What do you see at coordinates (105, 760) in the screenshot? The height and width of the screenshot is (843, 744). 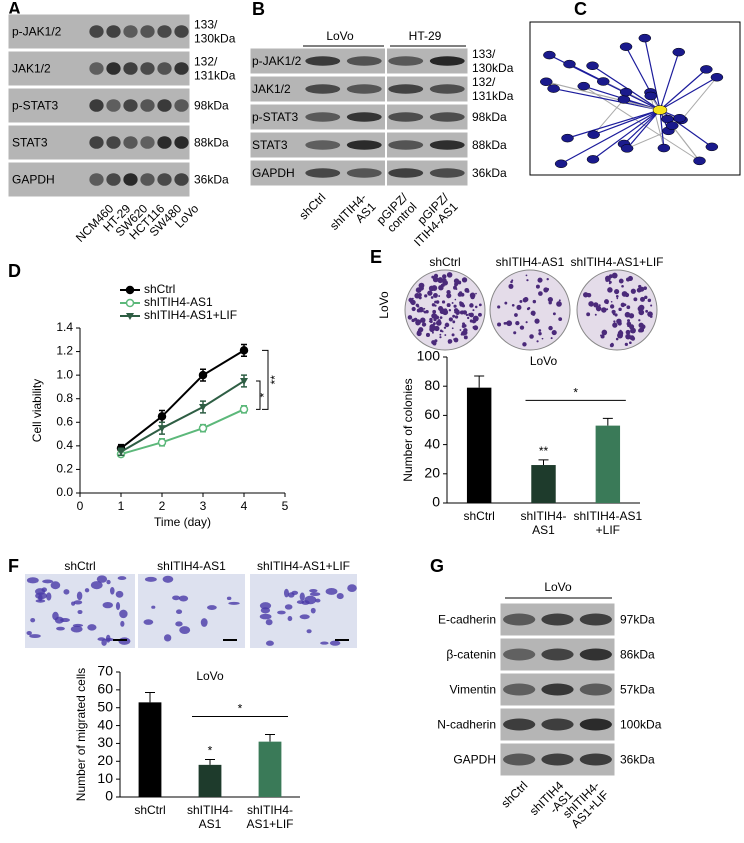 I see `y-tick-label: 20` at bounding box center [105, 760].